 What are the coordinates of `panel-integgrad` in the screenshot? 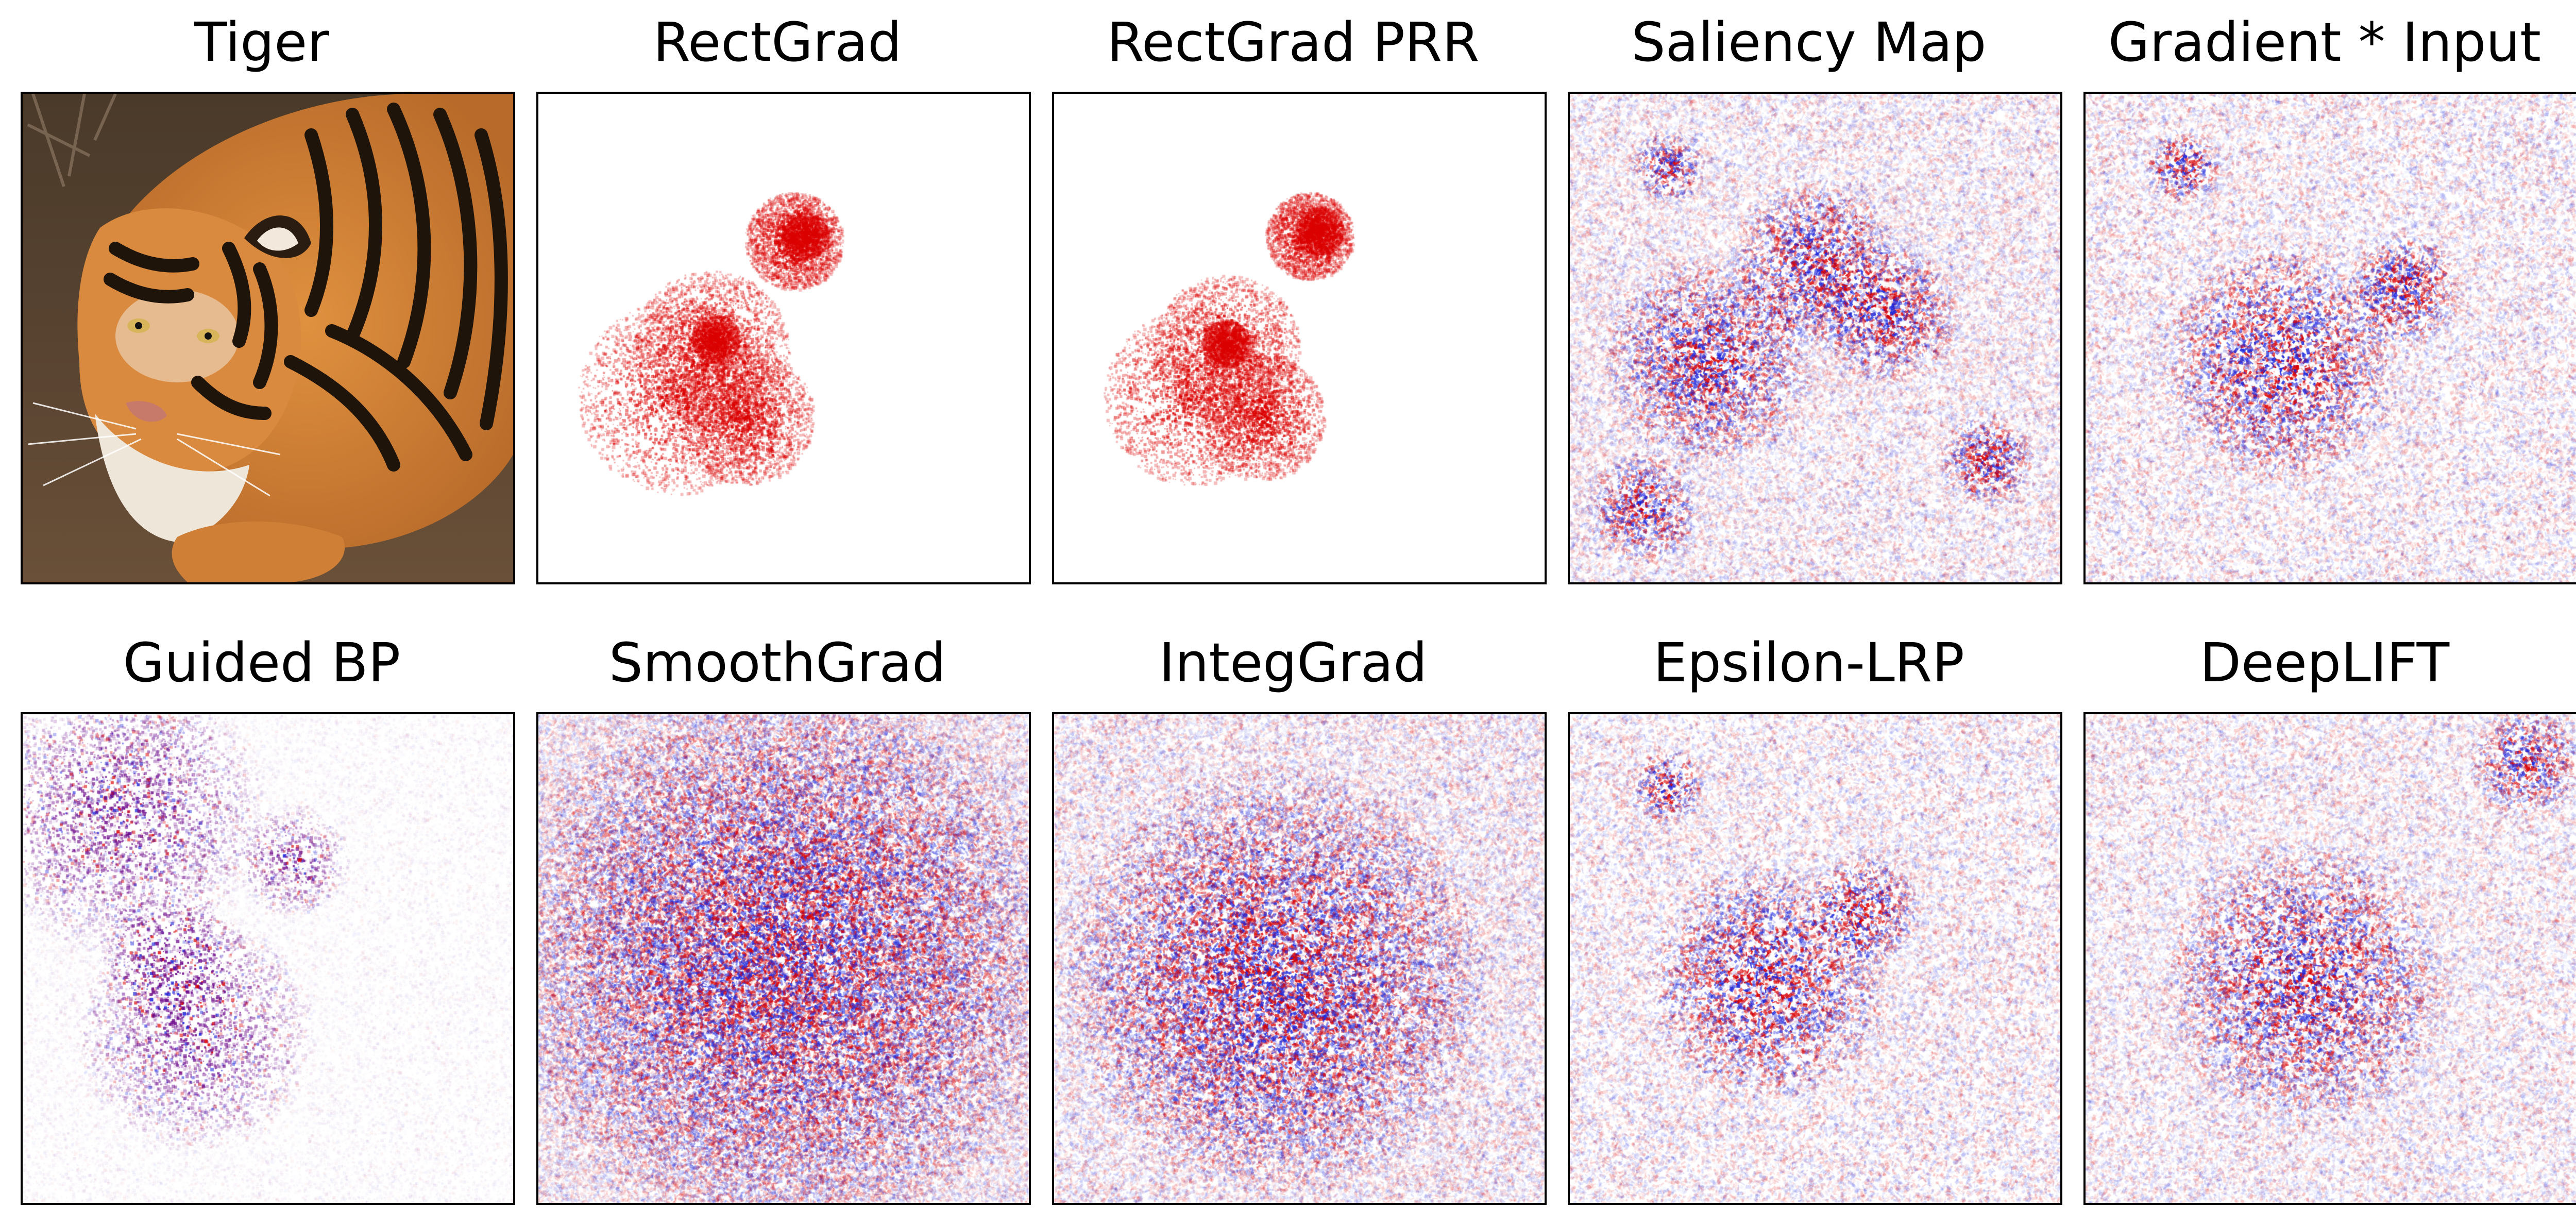 It's located at (1299, 959).